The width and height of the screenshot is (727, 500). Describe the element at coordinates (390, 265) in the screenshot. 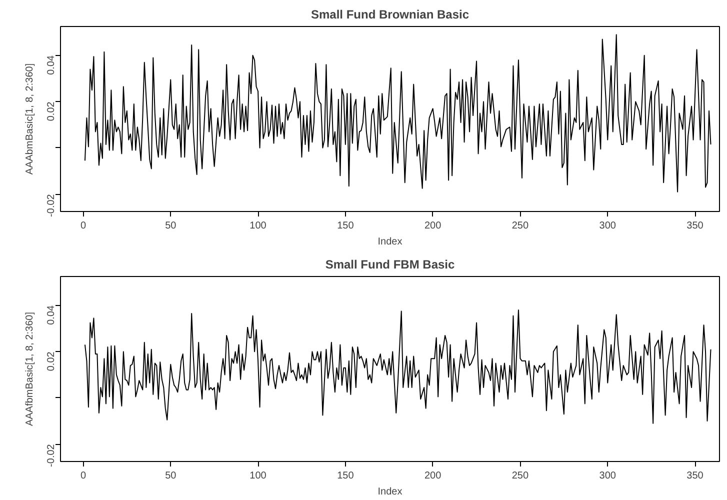

I see `chart-title: Small Fund FBM Basic` at that location.